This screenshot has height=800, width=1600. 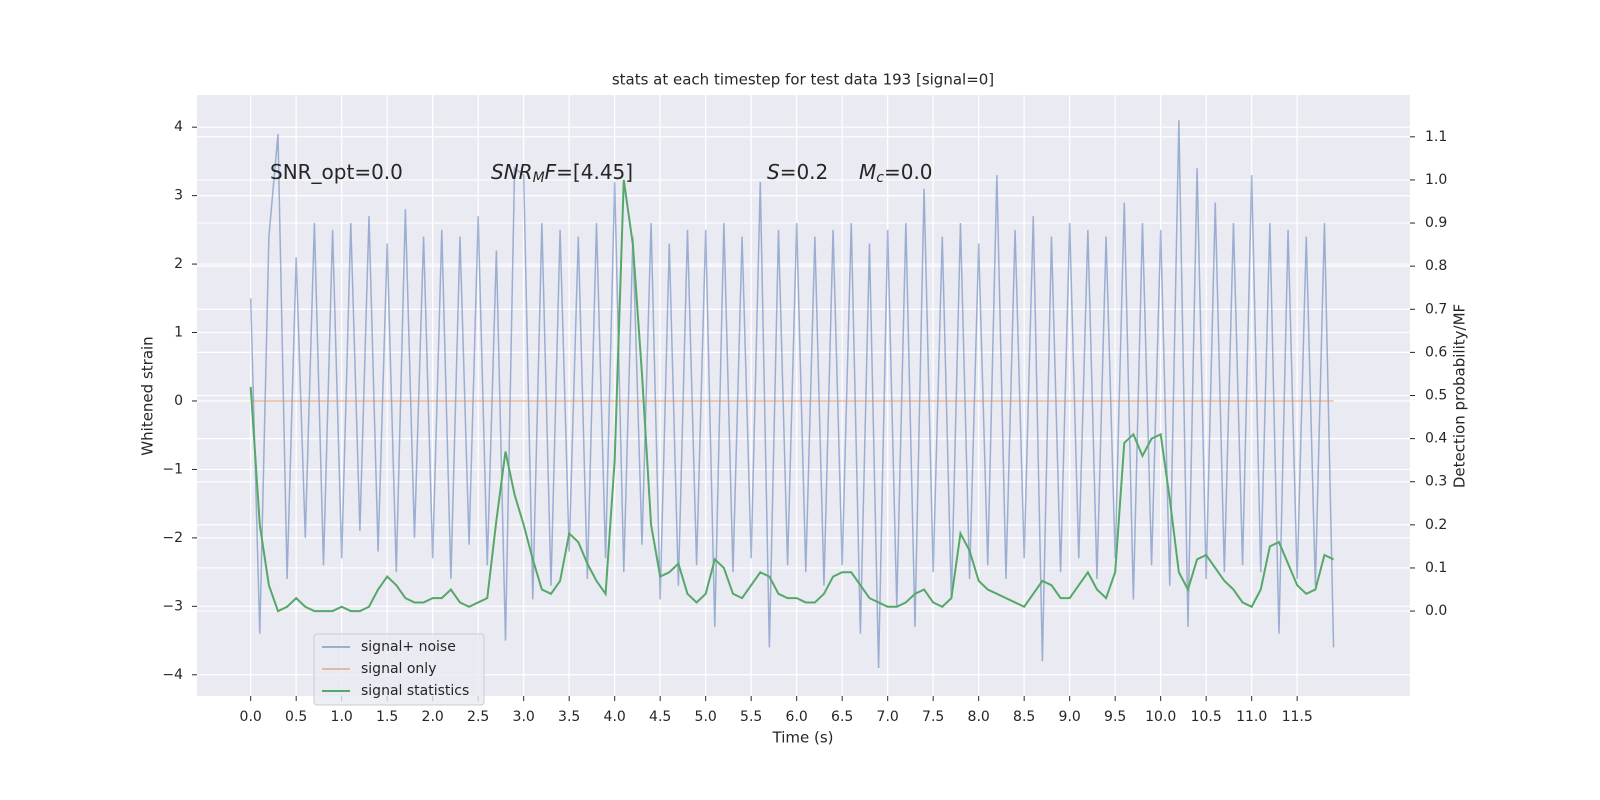 What do you see at coordinates (524, 717) in the screenshot?
I see `x-tick-label: 3.0` at bounding box center [524, 717].